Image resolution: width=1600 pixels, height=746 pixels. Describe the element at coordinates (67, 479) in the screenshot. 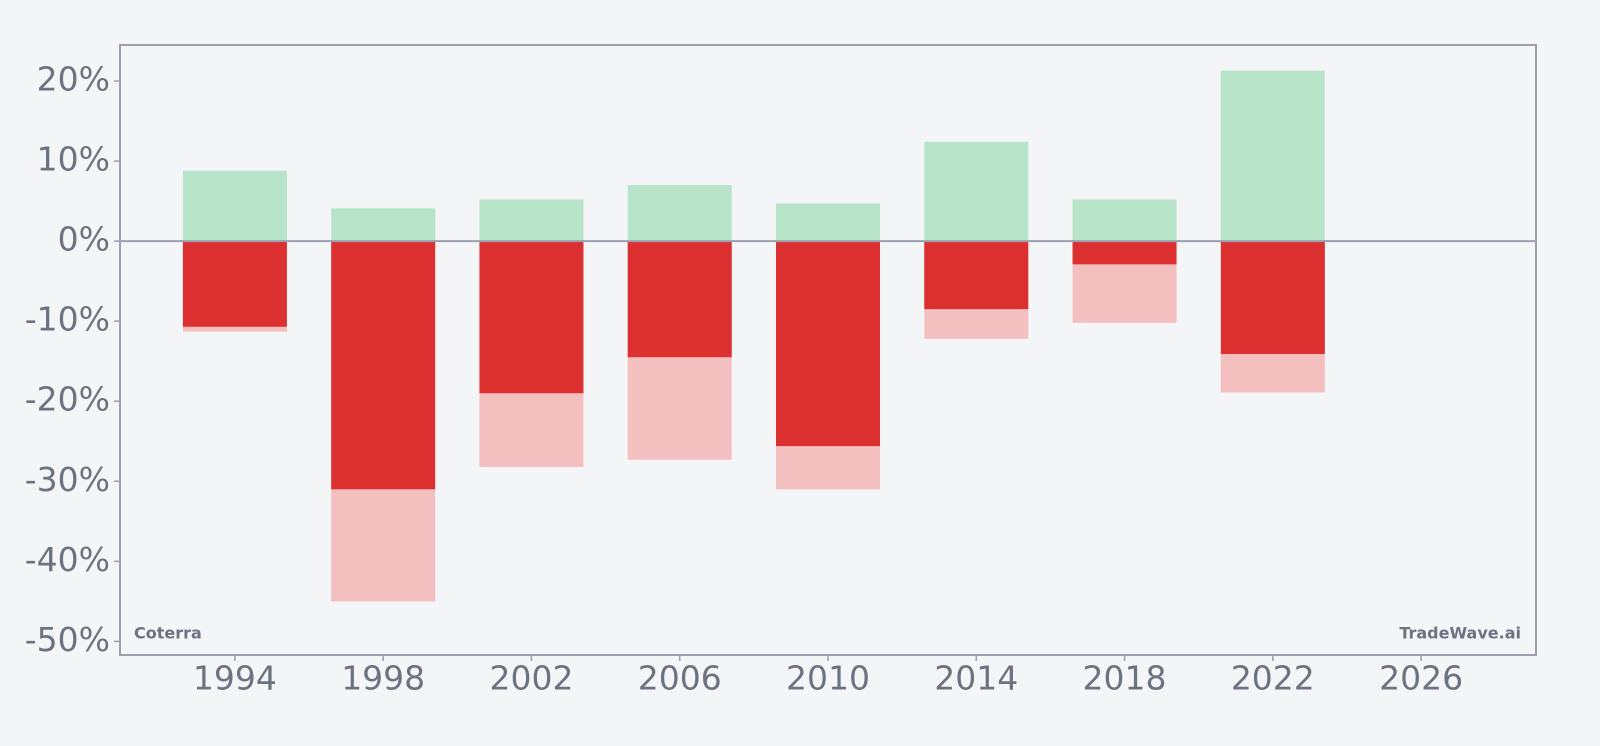

I see `y-tick-label: -30%` at that location.